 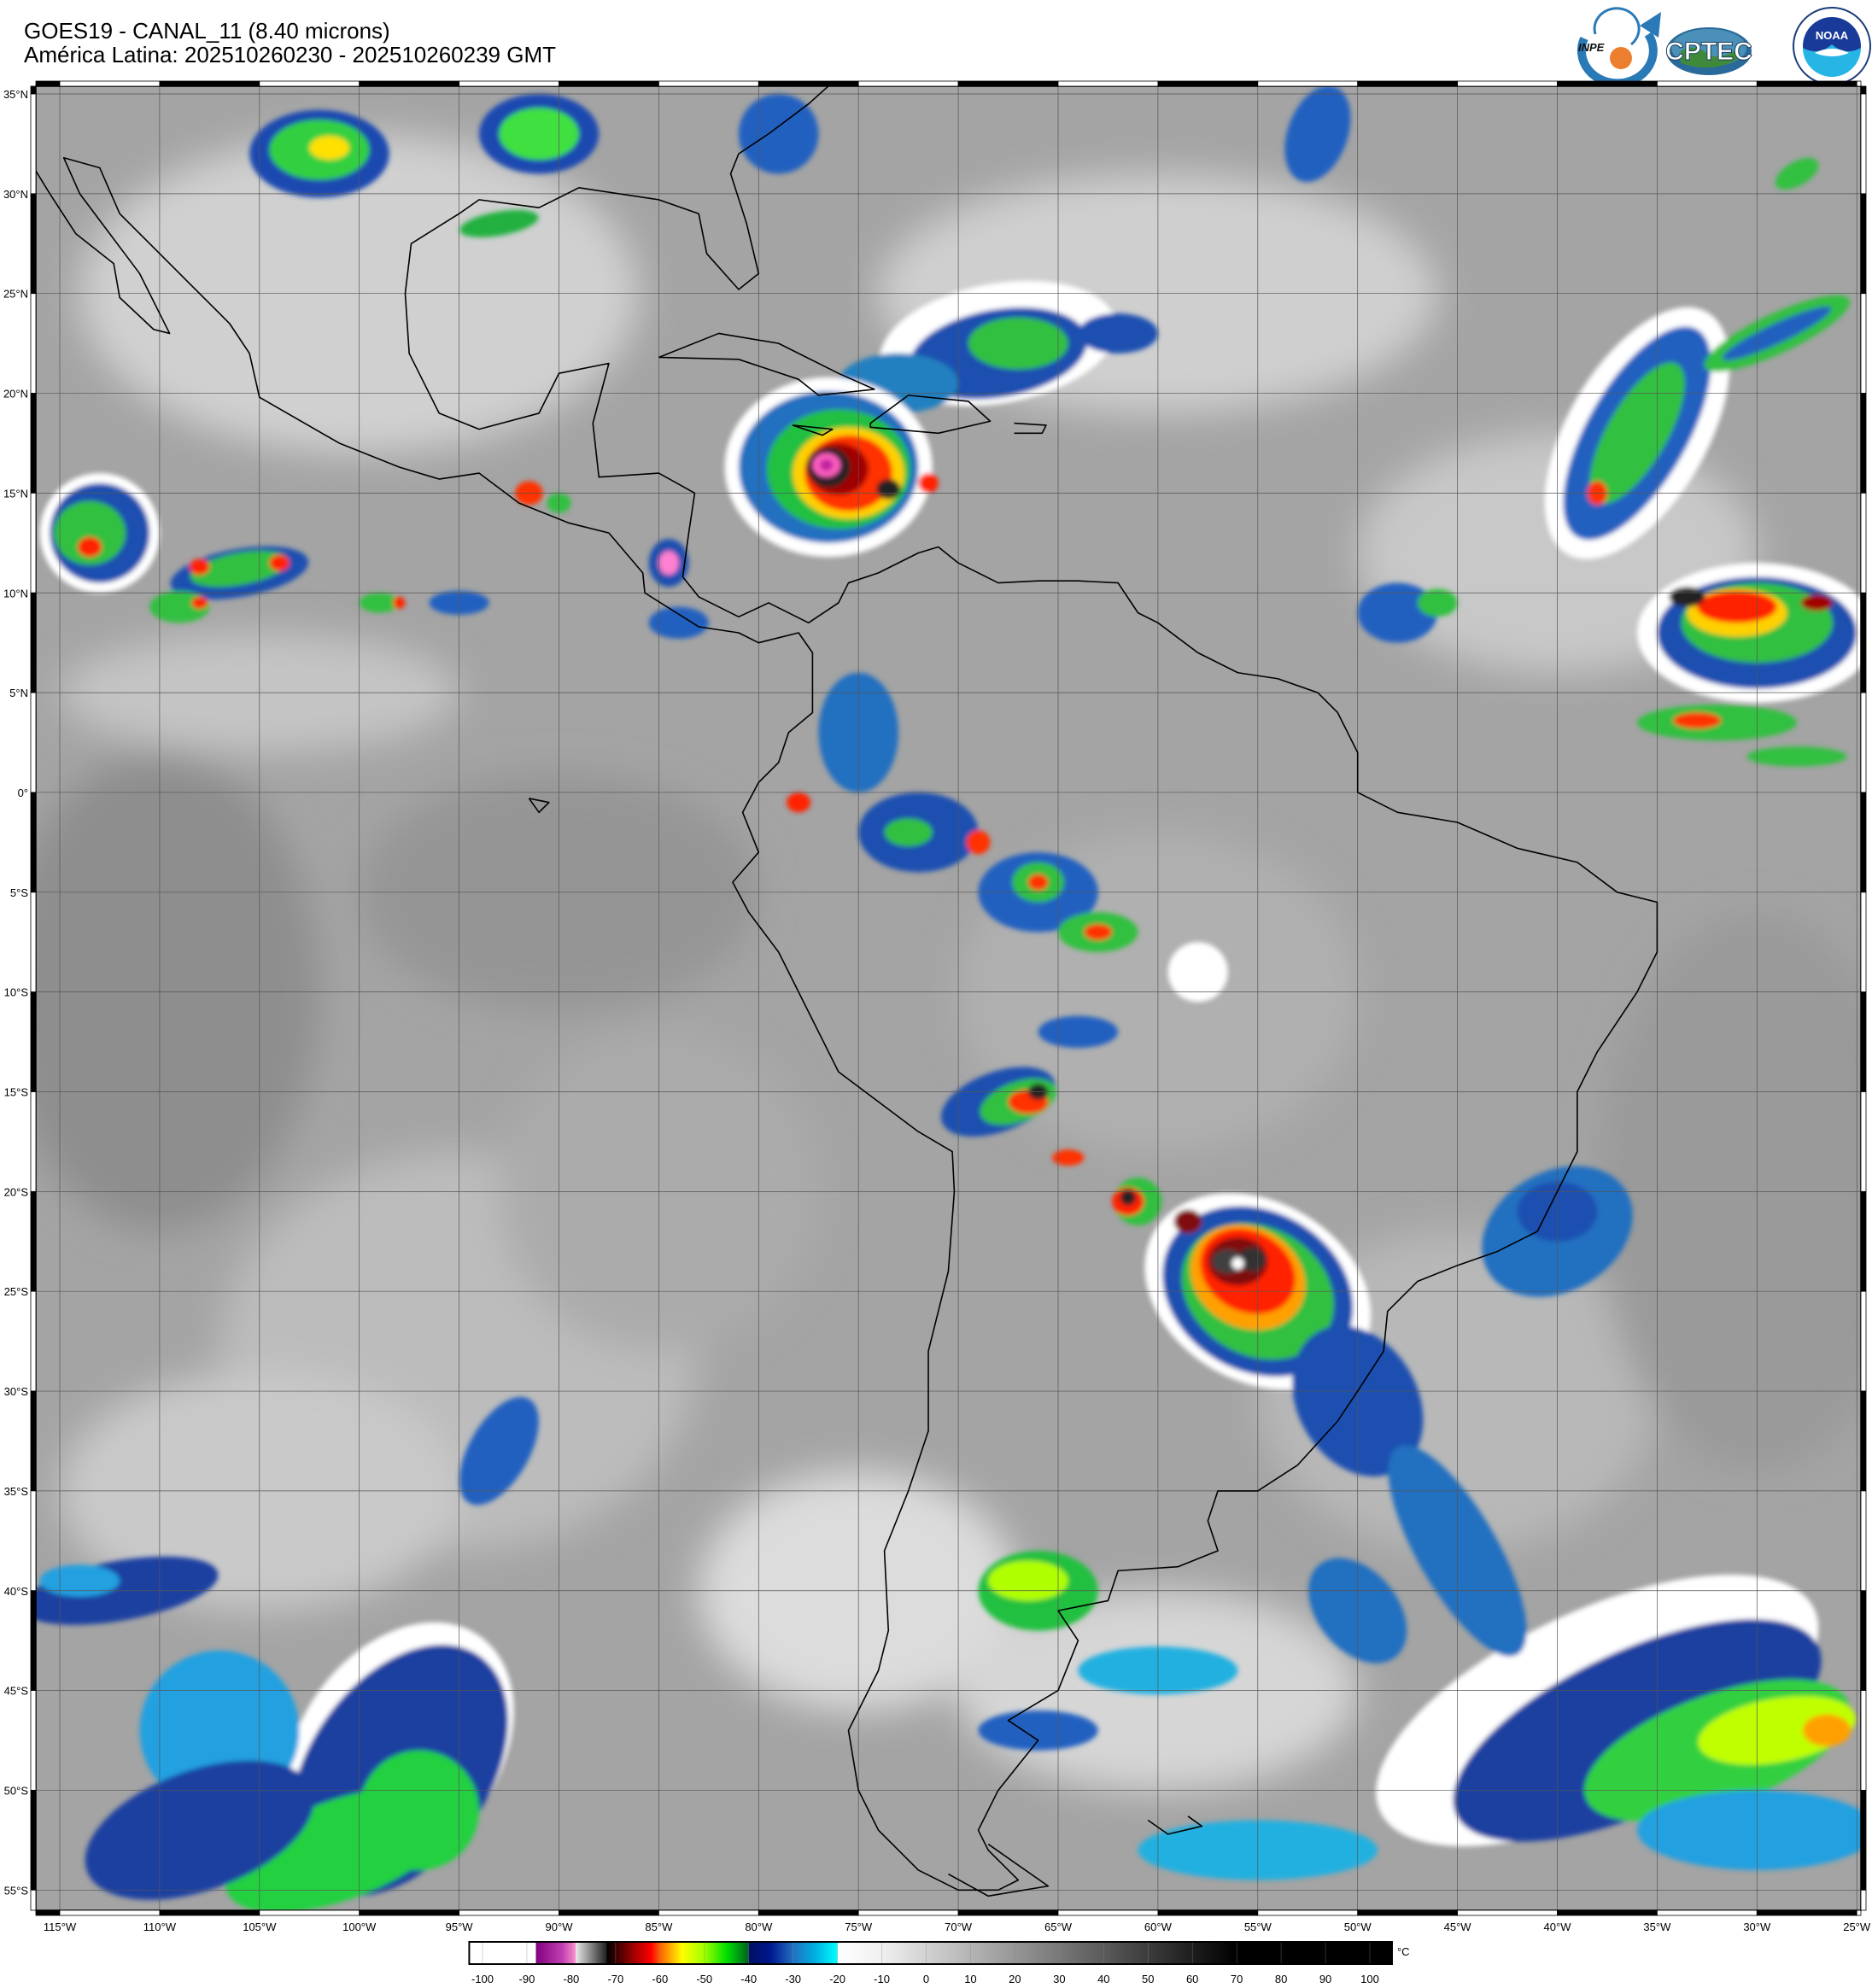 What do you see at coordinates (1832, 46) in the screenshot?
I see `noaa-logo: NOAA` at bounding box center [1832, 46].